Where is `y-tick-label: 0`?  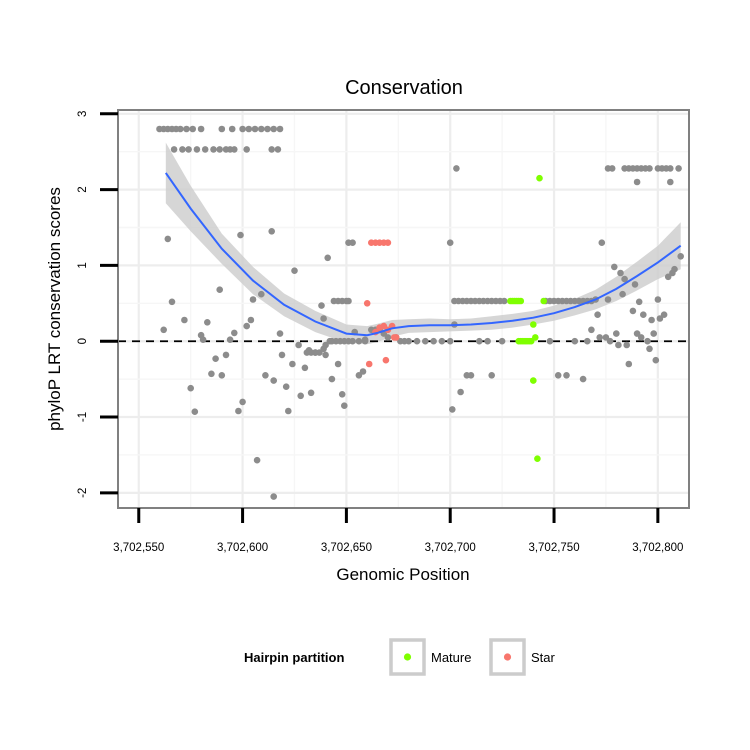 y-tick-label: 0 is located at coordinates (83, 341).